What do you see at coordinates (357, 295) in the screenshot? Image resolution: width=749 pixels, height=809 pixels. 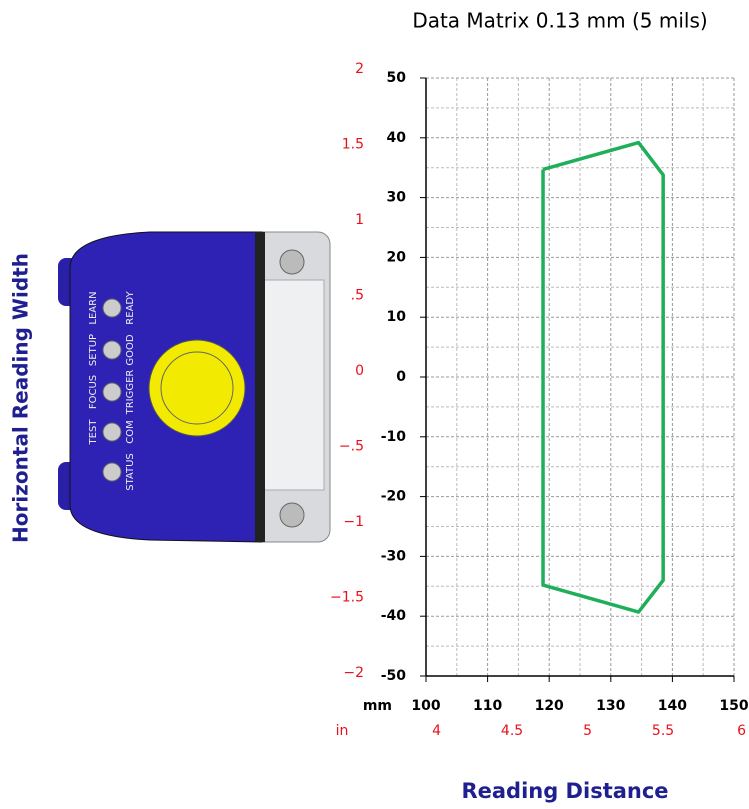 I see `y2-tick-label: .5` at bounding box center [357, 295].